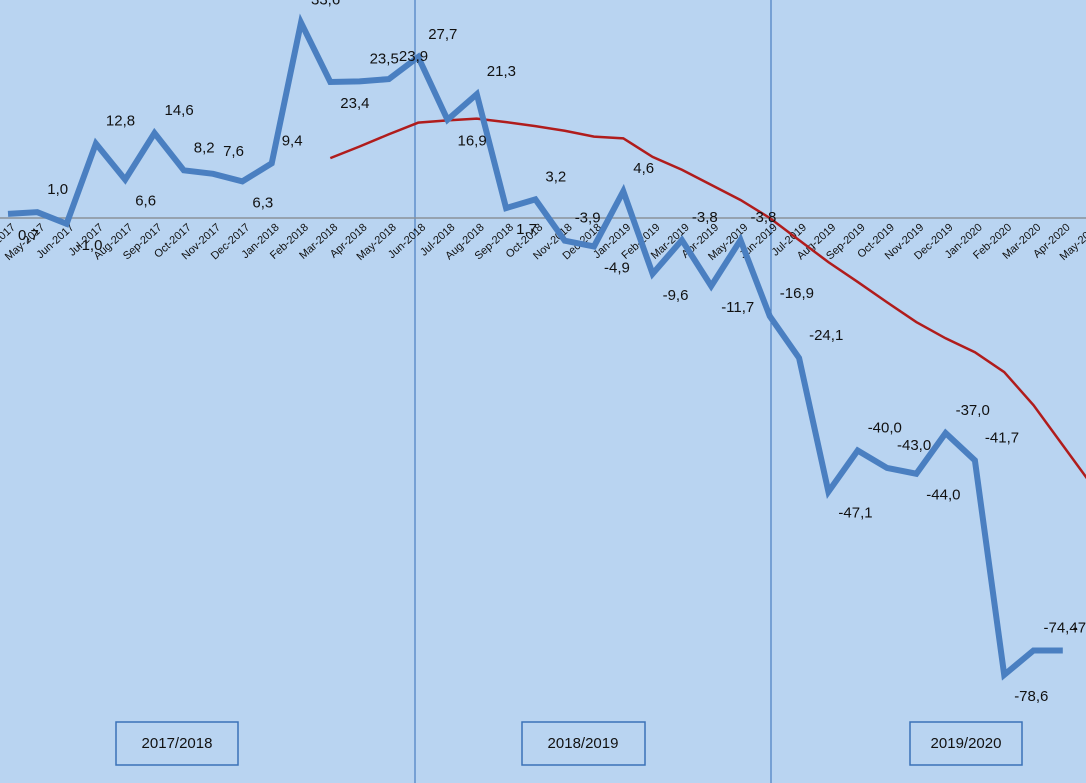 This screenshot has width=1086, height=783. Describe the element at coordinates (1031, 696) in the screenshot. I see `data-label: -78,6` at that location.